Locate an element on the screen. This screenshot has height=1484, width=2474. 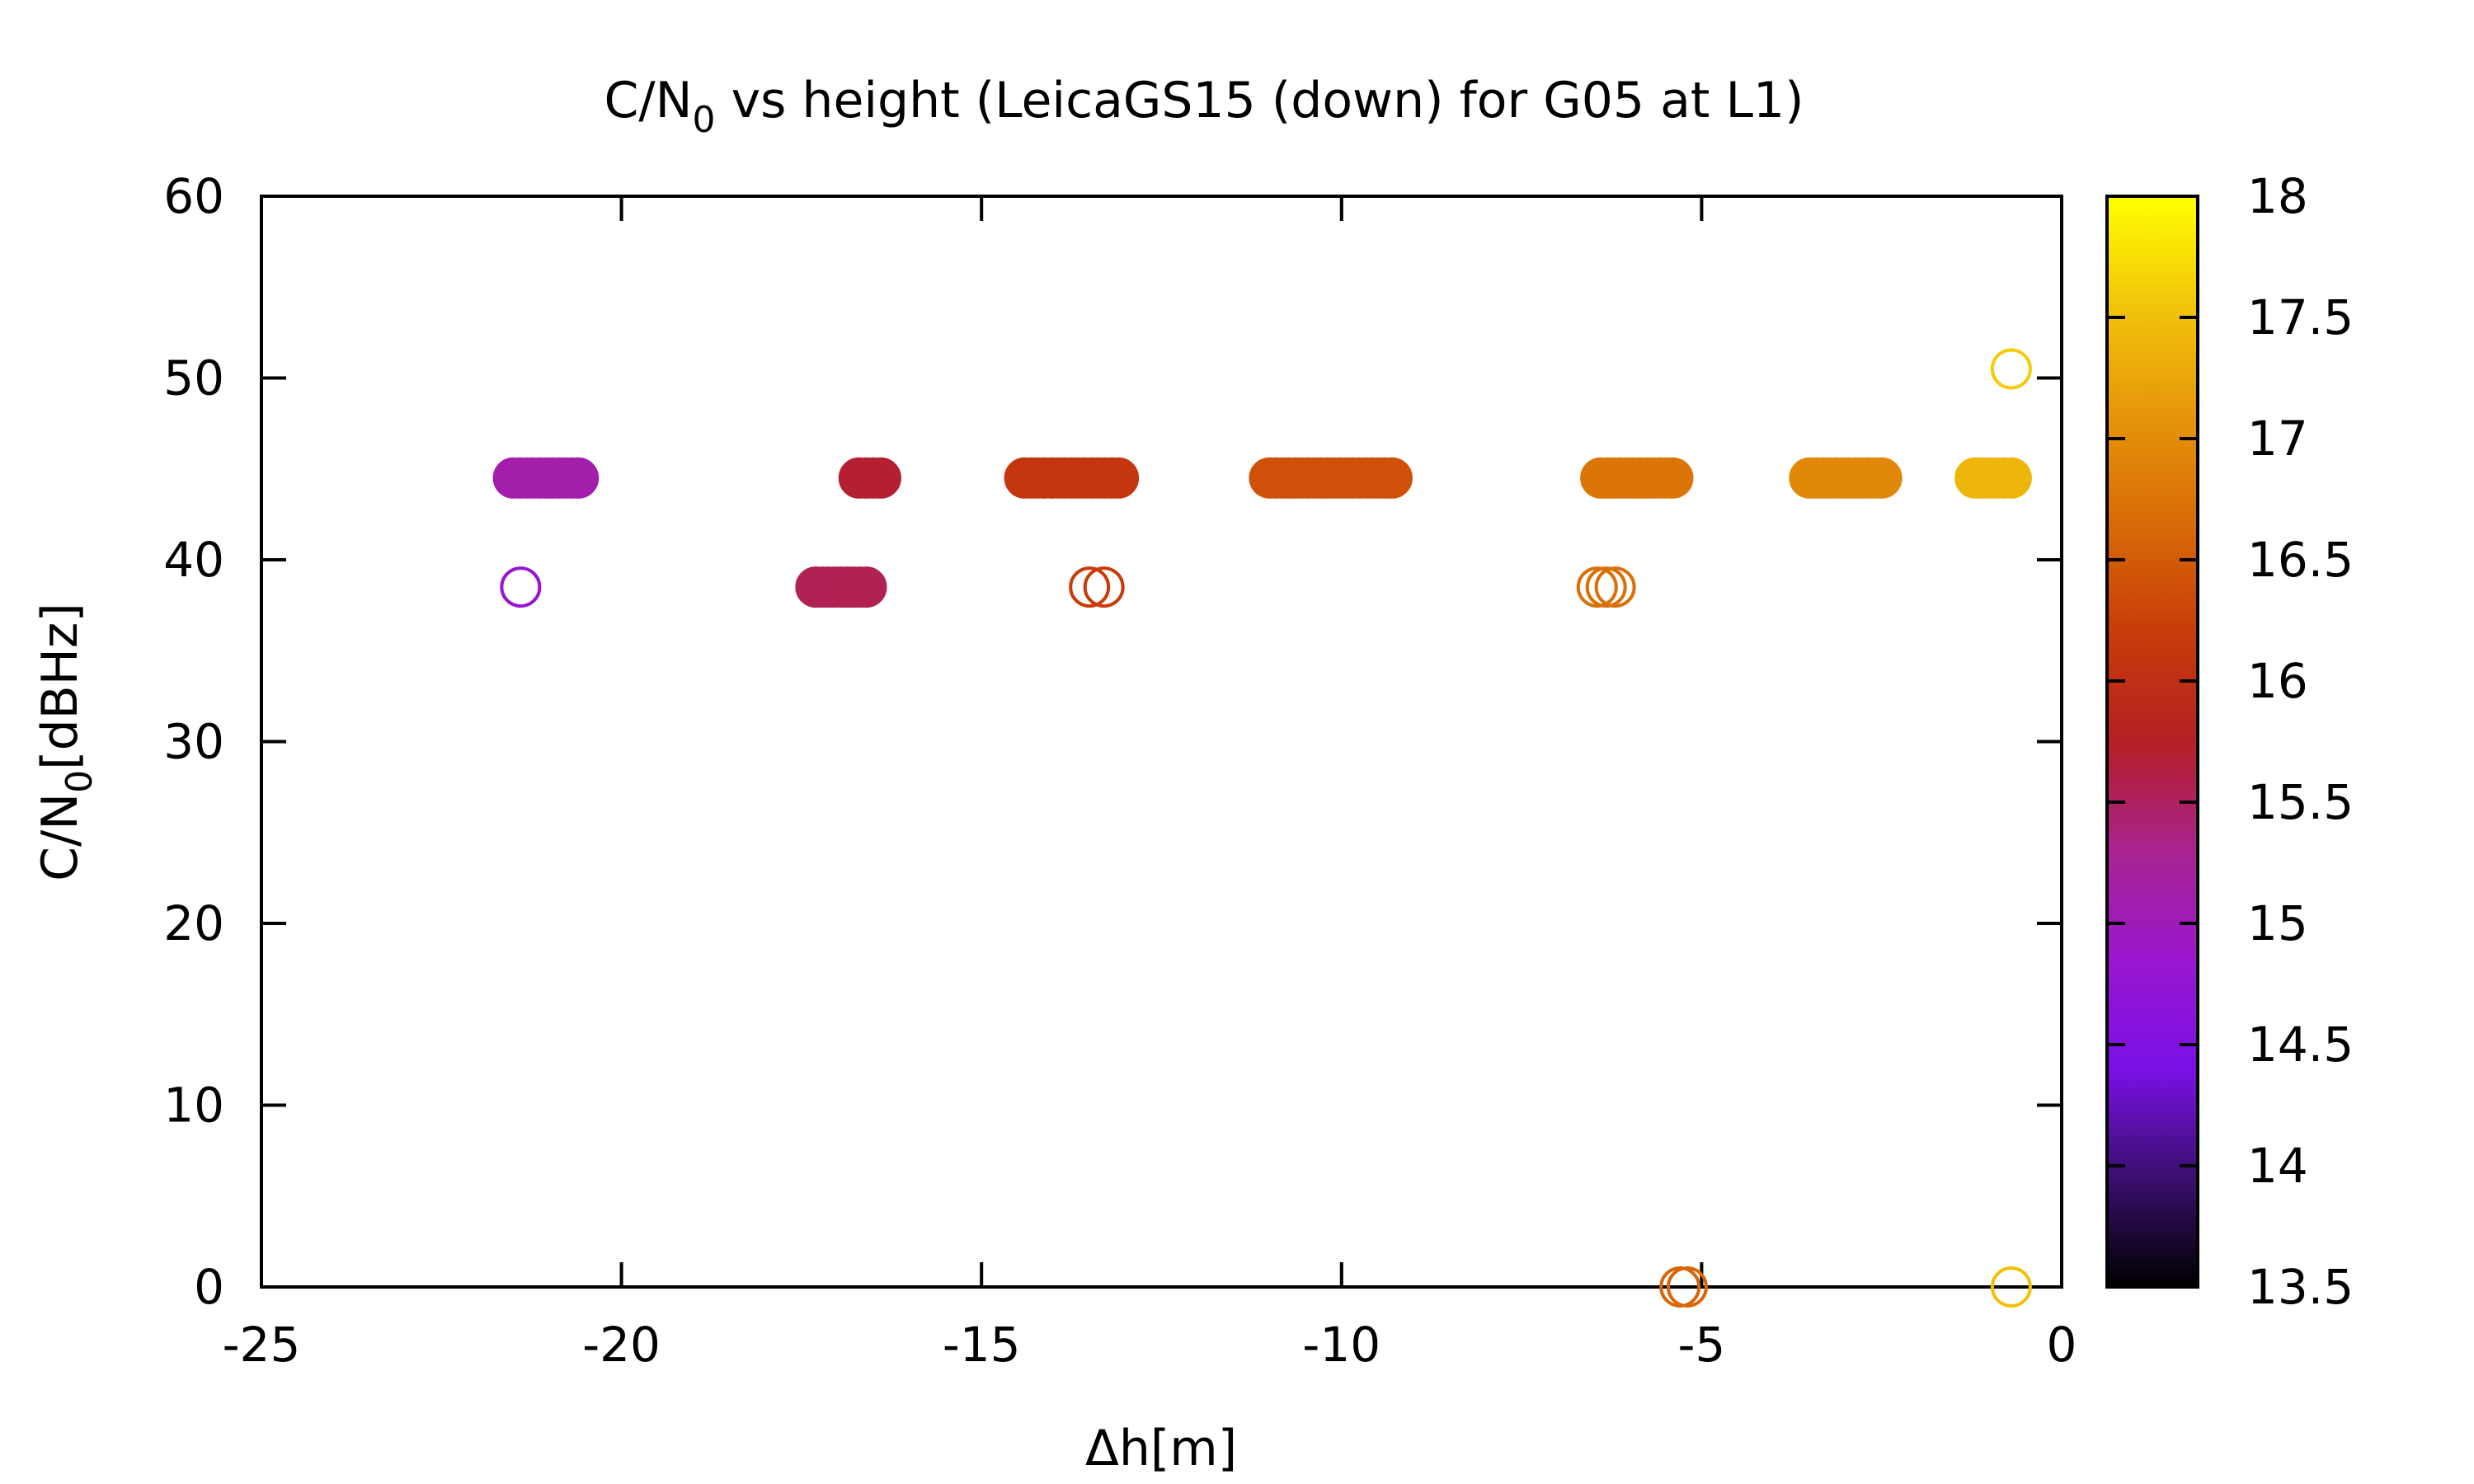
y-tick-label: 40 is located at coordinates (193, 560).